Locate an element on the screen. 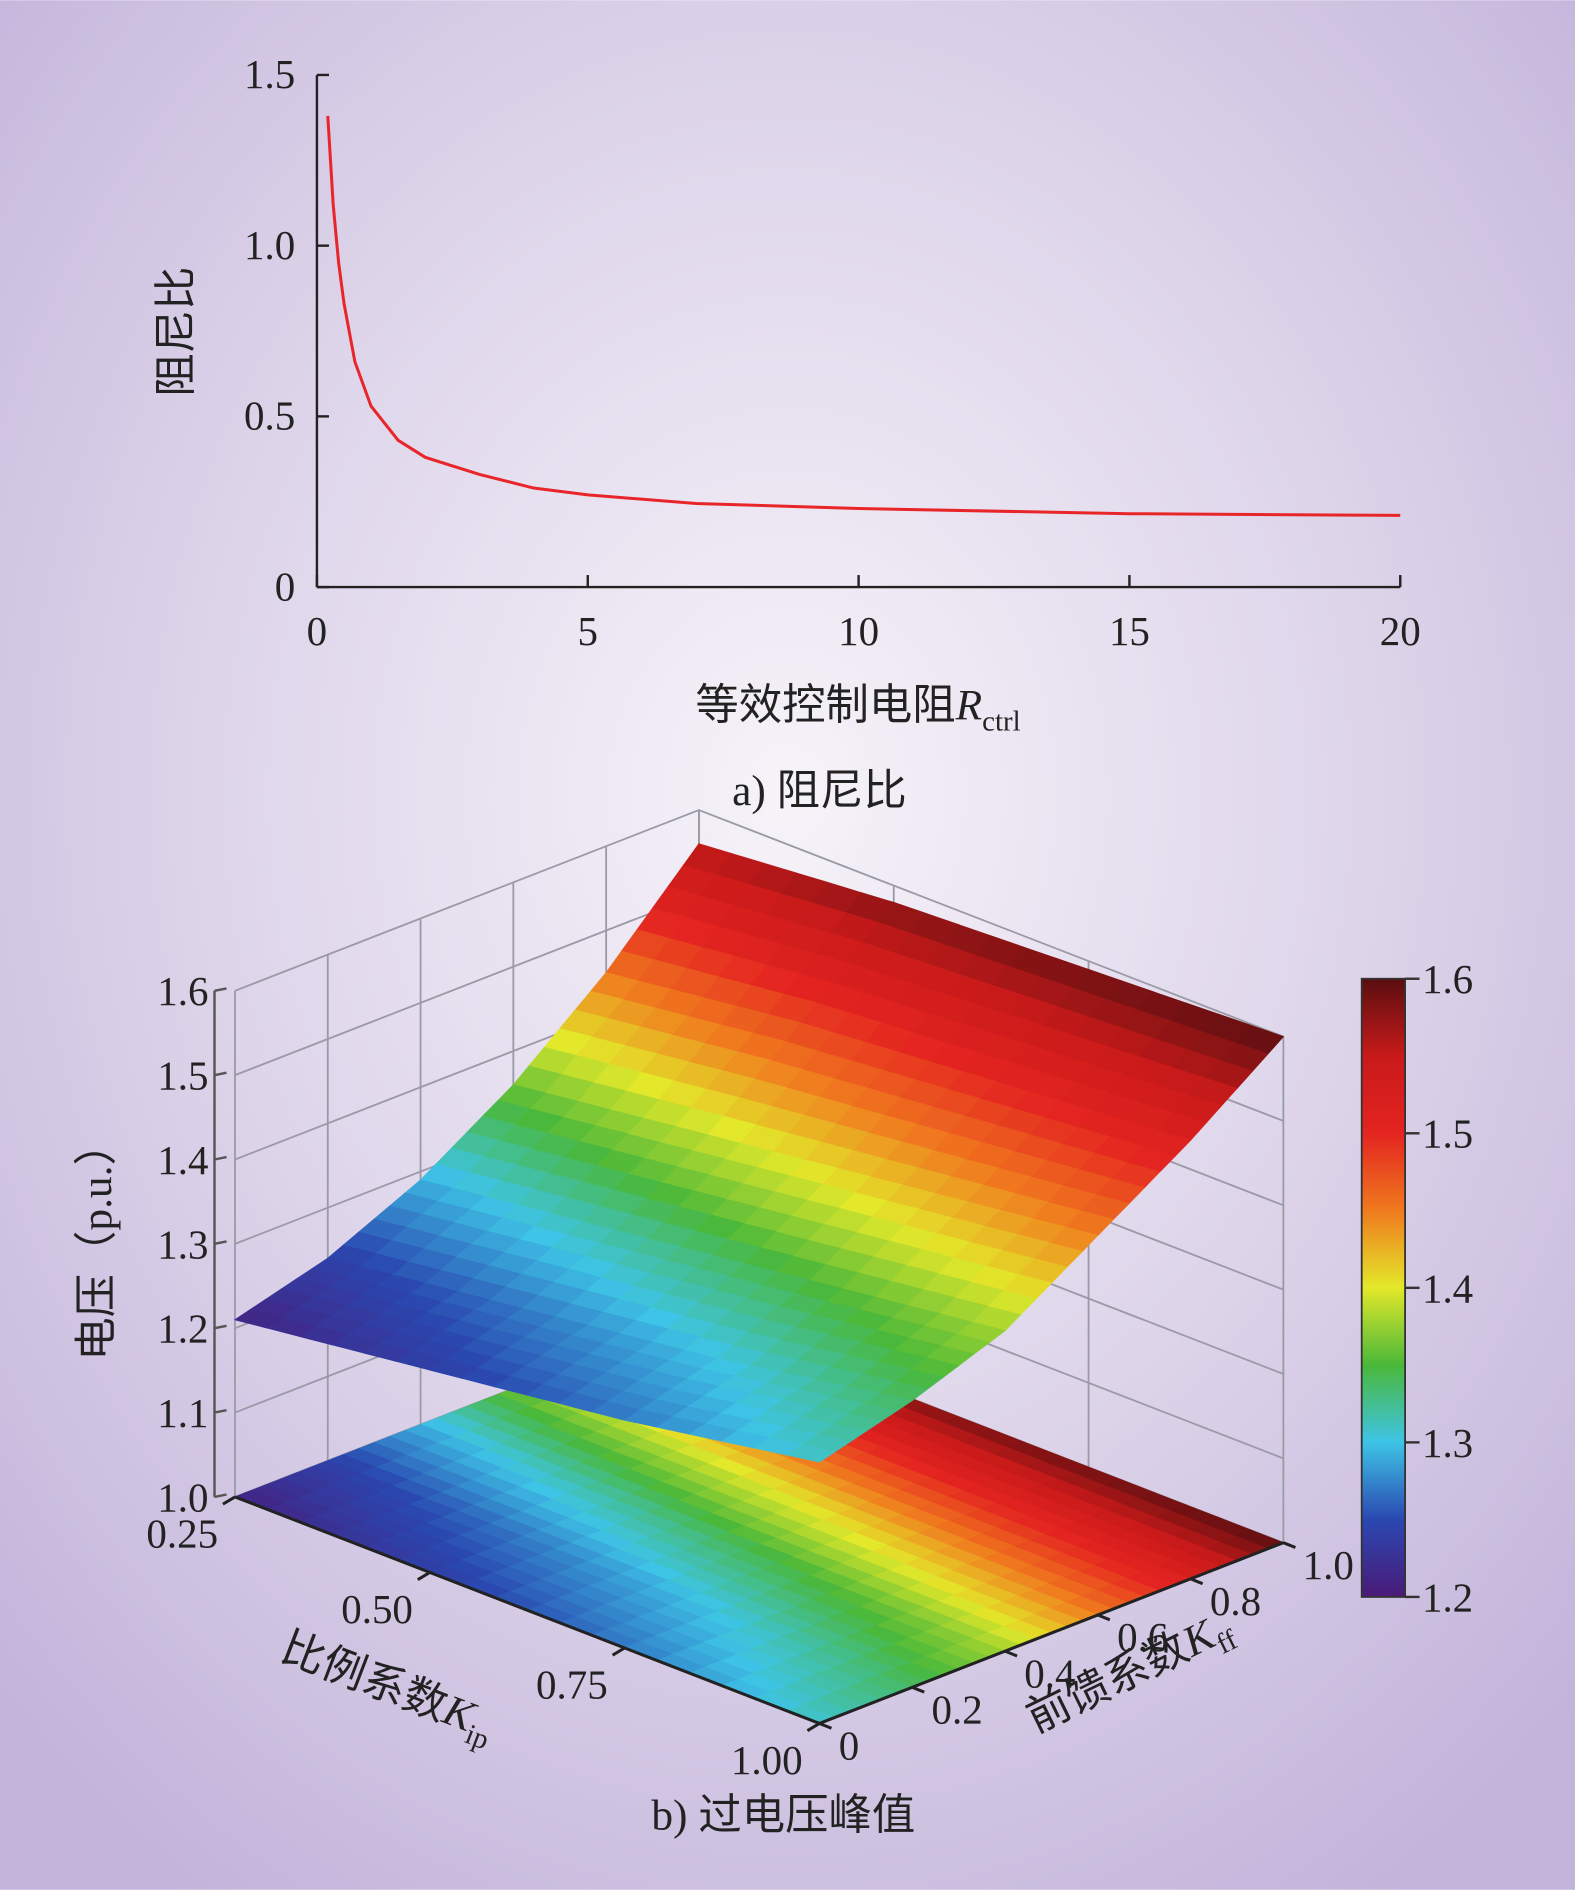 The image size is (1575, 1890). x-tick-label: 0 is located at coordinates (317, 631).